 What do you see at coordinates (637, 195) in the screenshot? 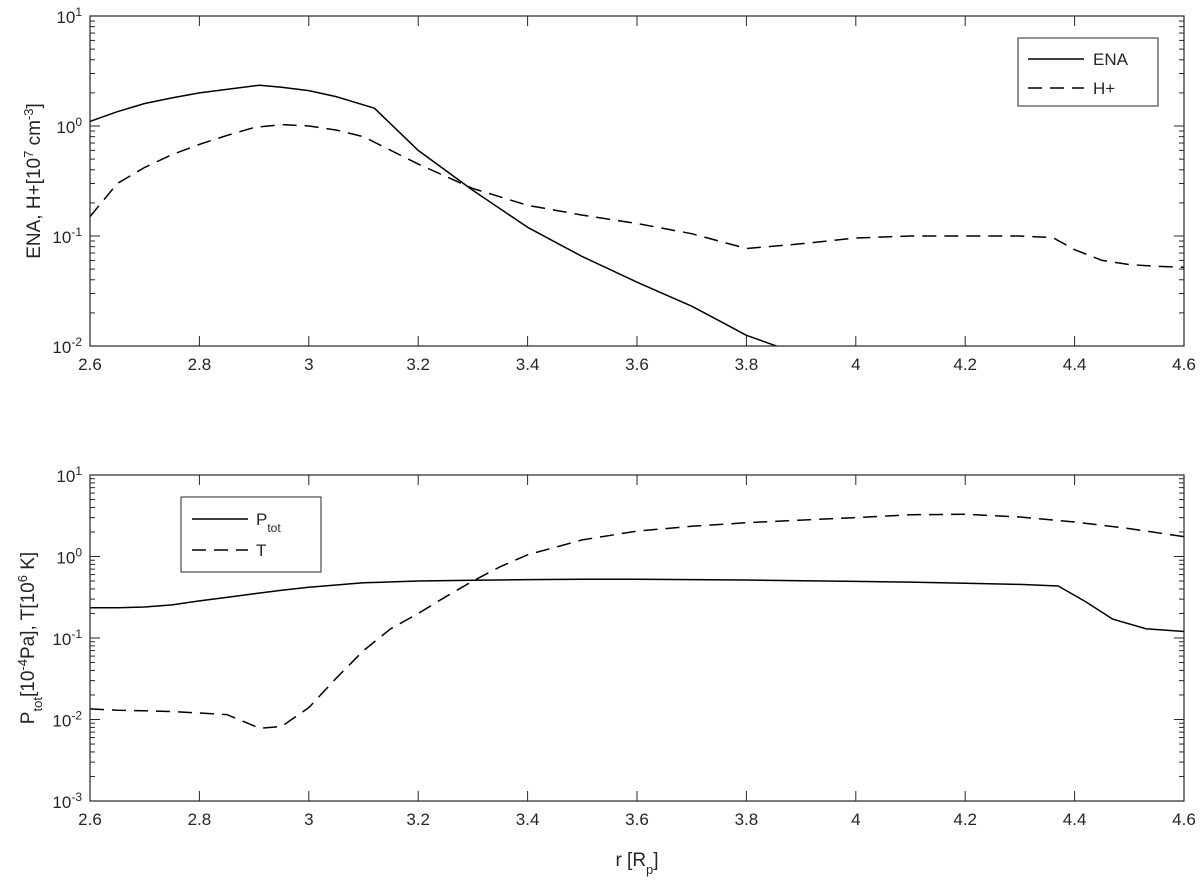
I see `top-series-h--line` at bounding box center [637, 195].